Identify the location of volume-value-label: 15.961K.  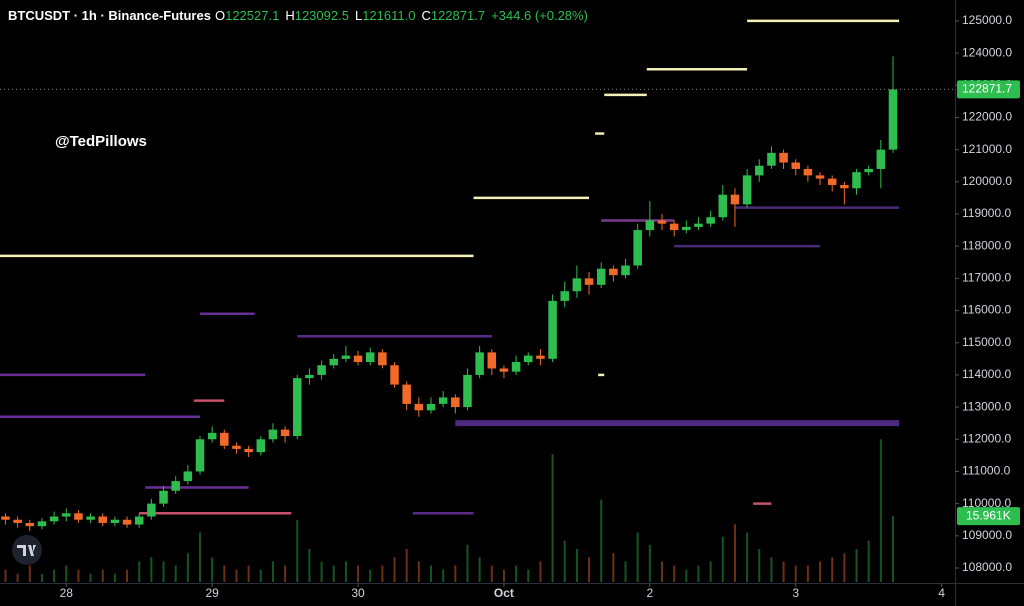
(988, 515).